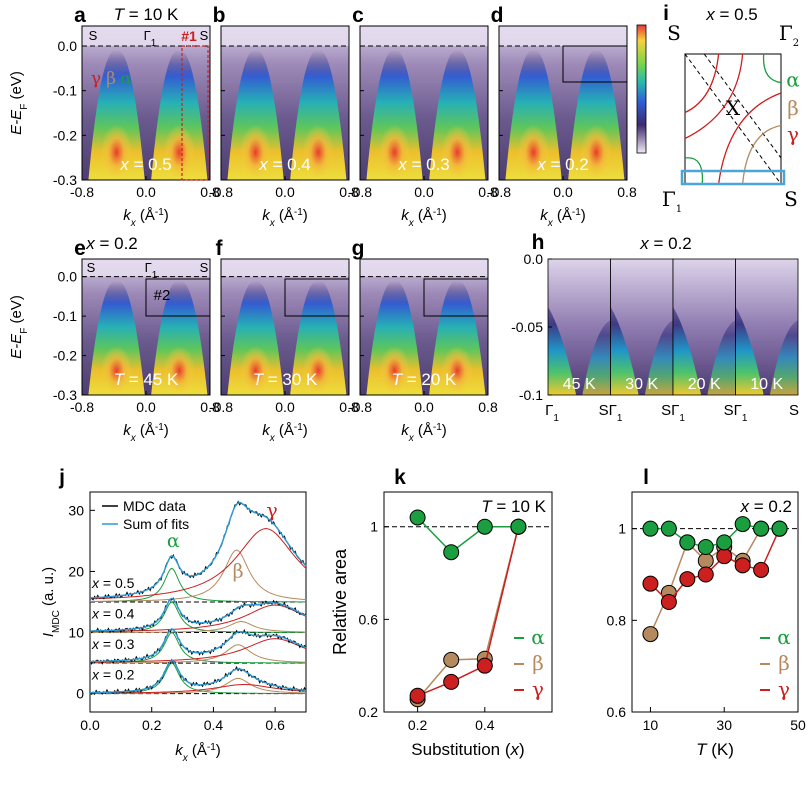  What do you see at coordinates (552, 413) in the screenshot?
I see `symmetry-tick-label: Γ1` at bounding box center [552, 413].